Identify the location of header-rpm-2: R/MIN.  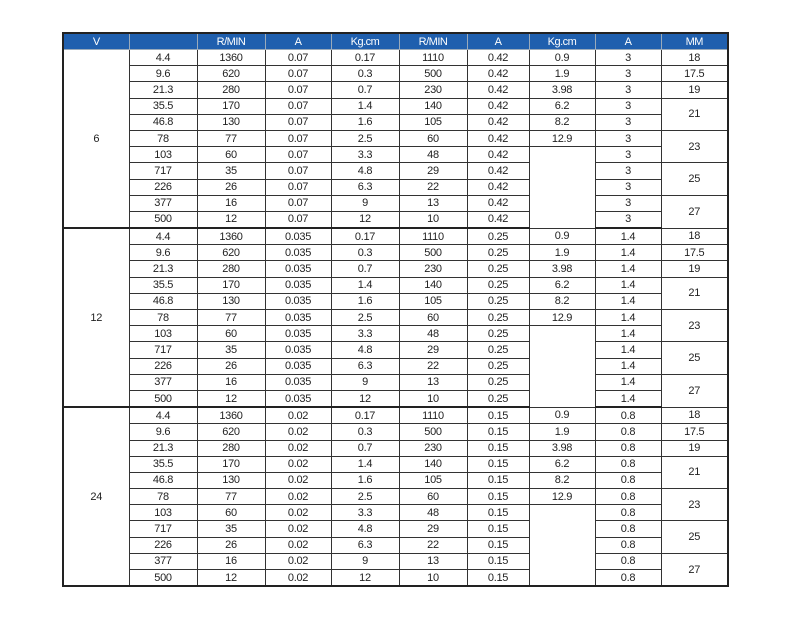
(433, 41).